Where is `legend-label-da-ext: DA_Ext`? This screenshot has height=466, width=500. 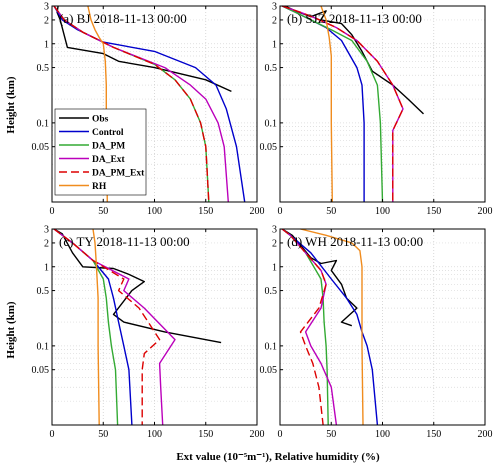 legend-label-da-ext: DA_Ext is located at coordinates (109, 160).